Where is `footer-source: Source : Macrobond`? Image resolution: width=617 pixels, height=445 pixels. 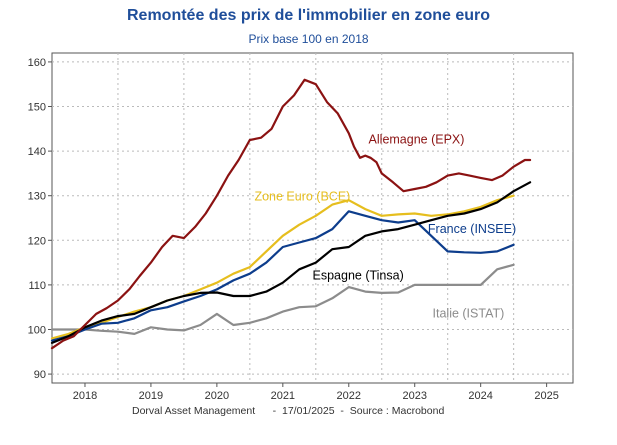
footer-source: Source : Macrobond is located at coordinates (397, 411).